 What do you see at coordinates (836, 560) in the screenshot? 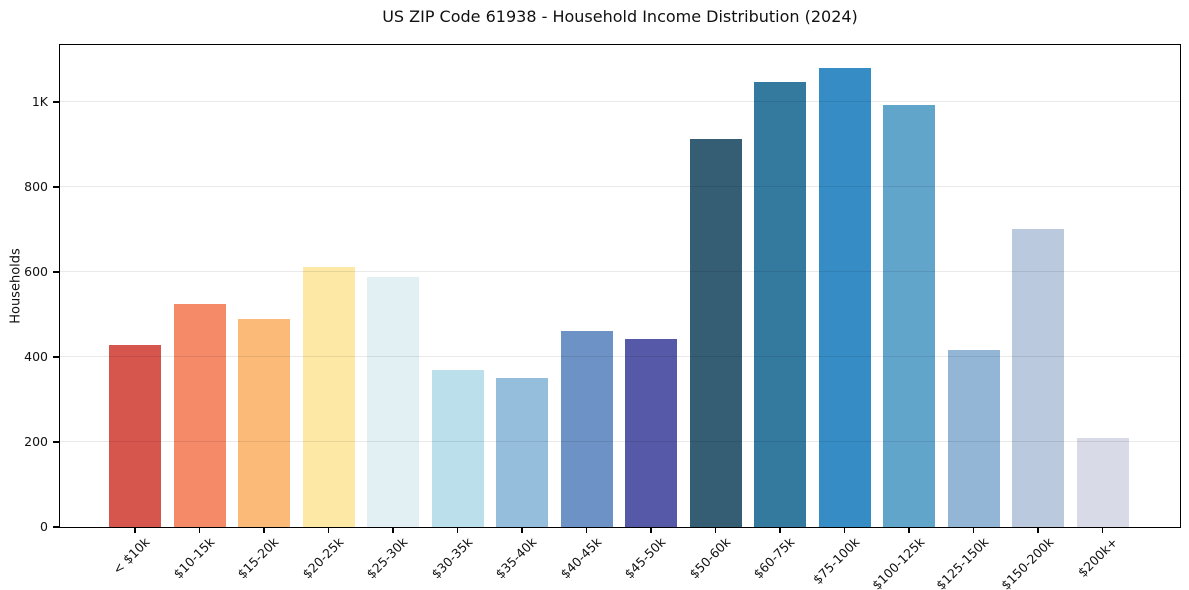
I see `x-tick-label: $75-100k` at bounding box center [836, 560].